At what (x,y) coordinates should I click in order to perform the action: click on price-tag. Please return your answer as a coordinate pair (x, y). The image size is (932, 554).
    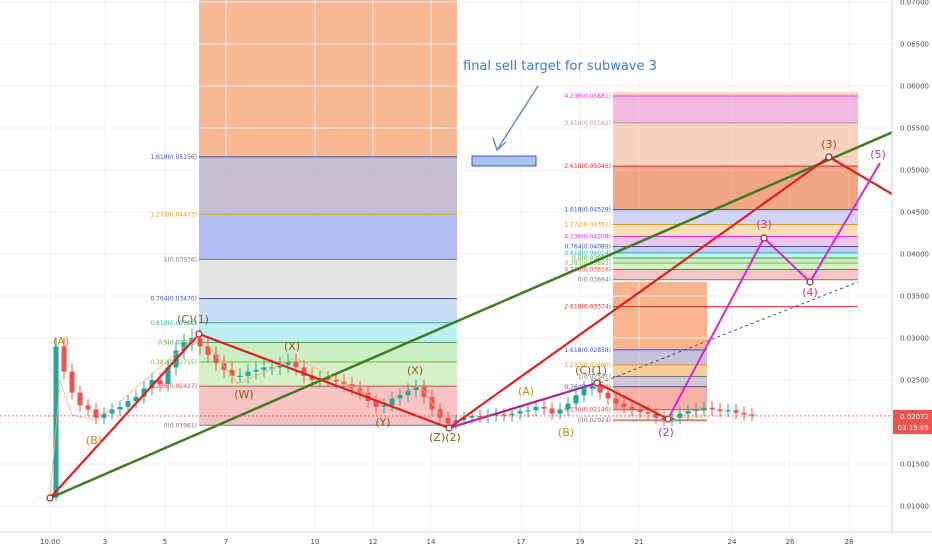
    Looking at the image, I should click on (912, 421).